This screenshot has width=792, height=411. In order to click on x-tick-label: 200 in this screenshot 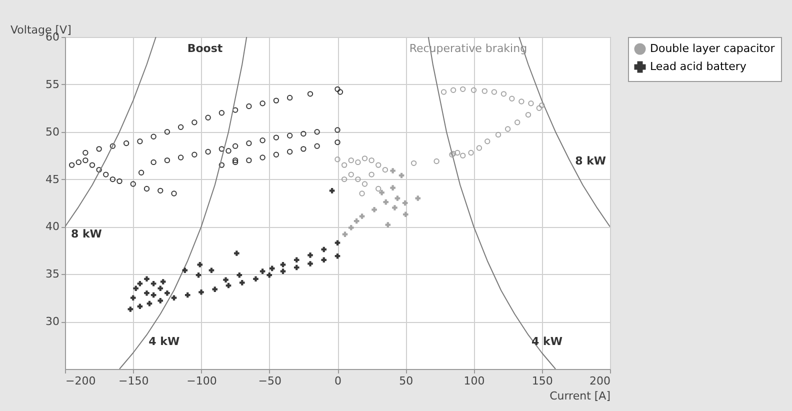, I will do `click(600, 381)`.